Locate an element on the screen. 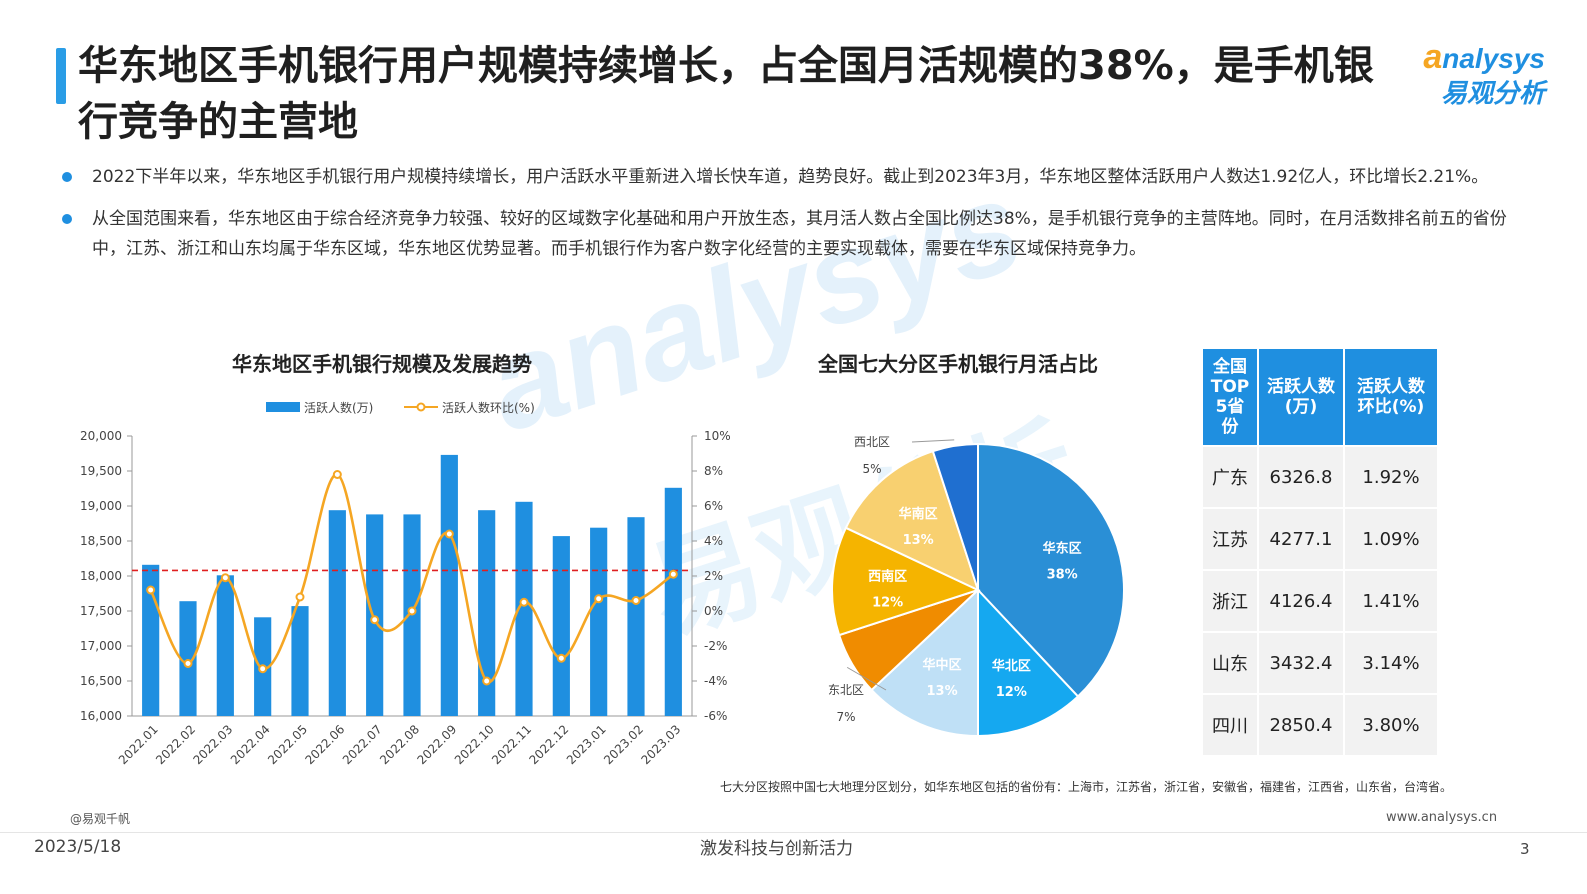  pie-value-label: 5% is located at coordinates (871, 469).